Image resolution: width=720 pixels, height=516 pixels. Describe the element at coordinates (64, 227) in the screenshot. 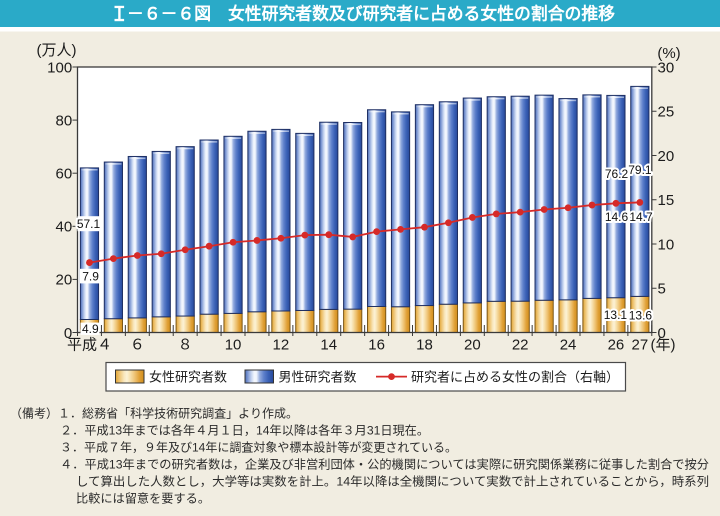

I see `svg-text: 40` at that location.